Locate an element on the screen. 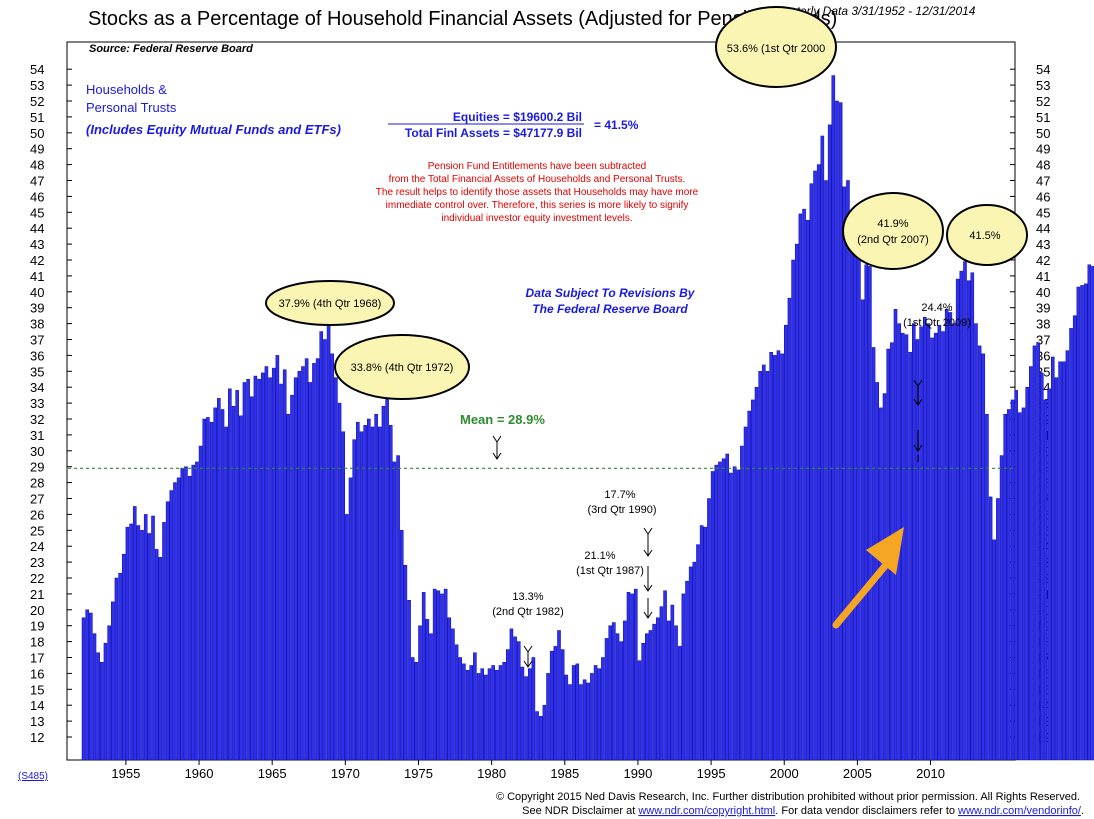 This screenshot has height=819, width=1094. marker-2009 is located at coordinates (918, 420).